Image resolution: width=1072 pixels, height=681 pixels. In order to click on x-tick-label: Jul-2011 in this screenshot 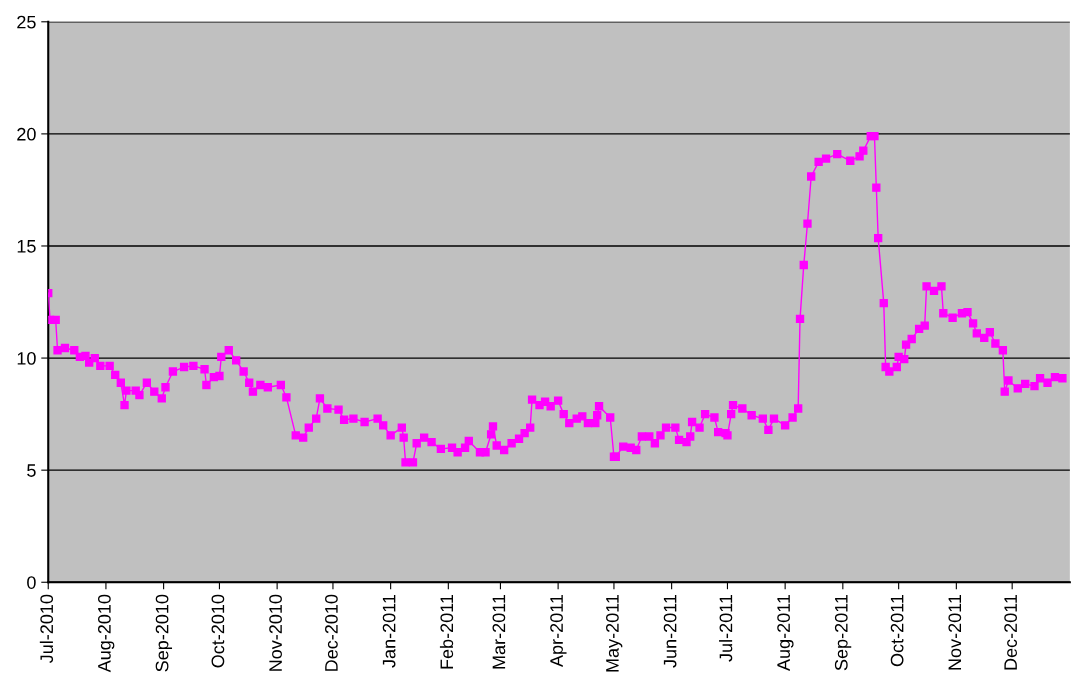, I will do `click(726, 628)`.